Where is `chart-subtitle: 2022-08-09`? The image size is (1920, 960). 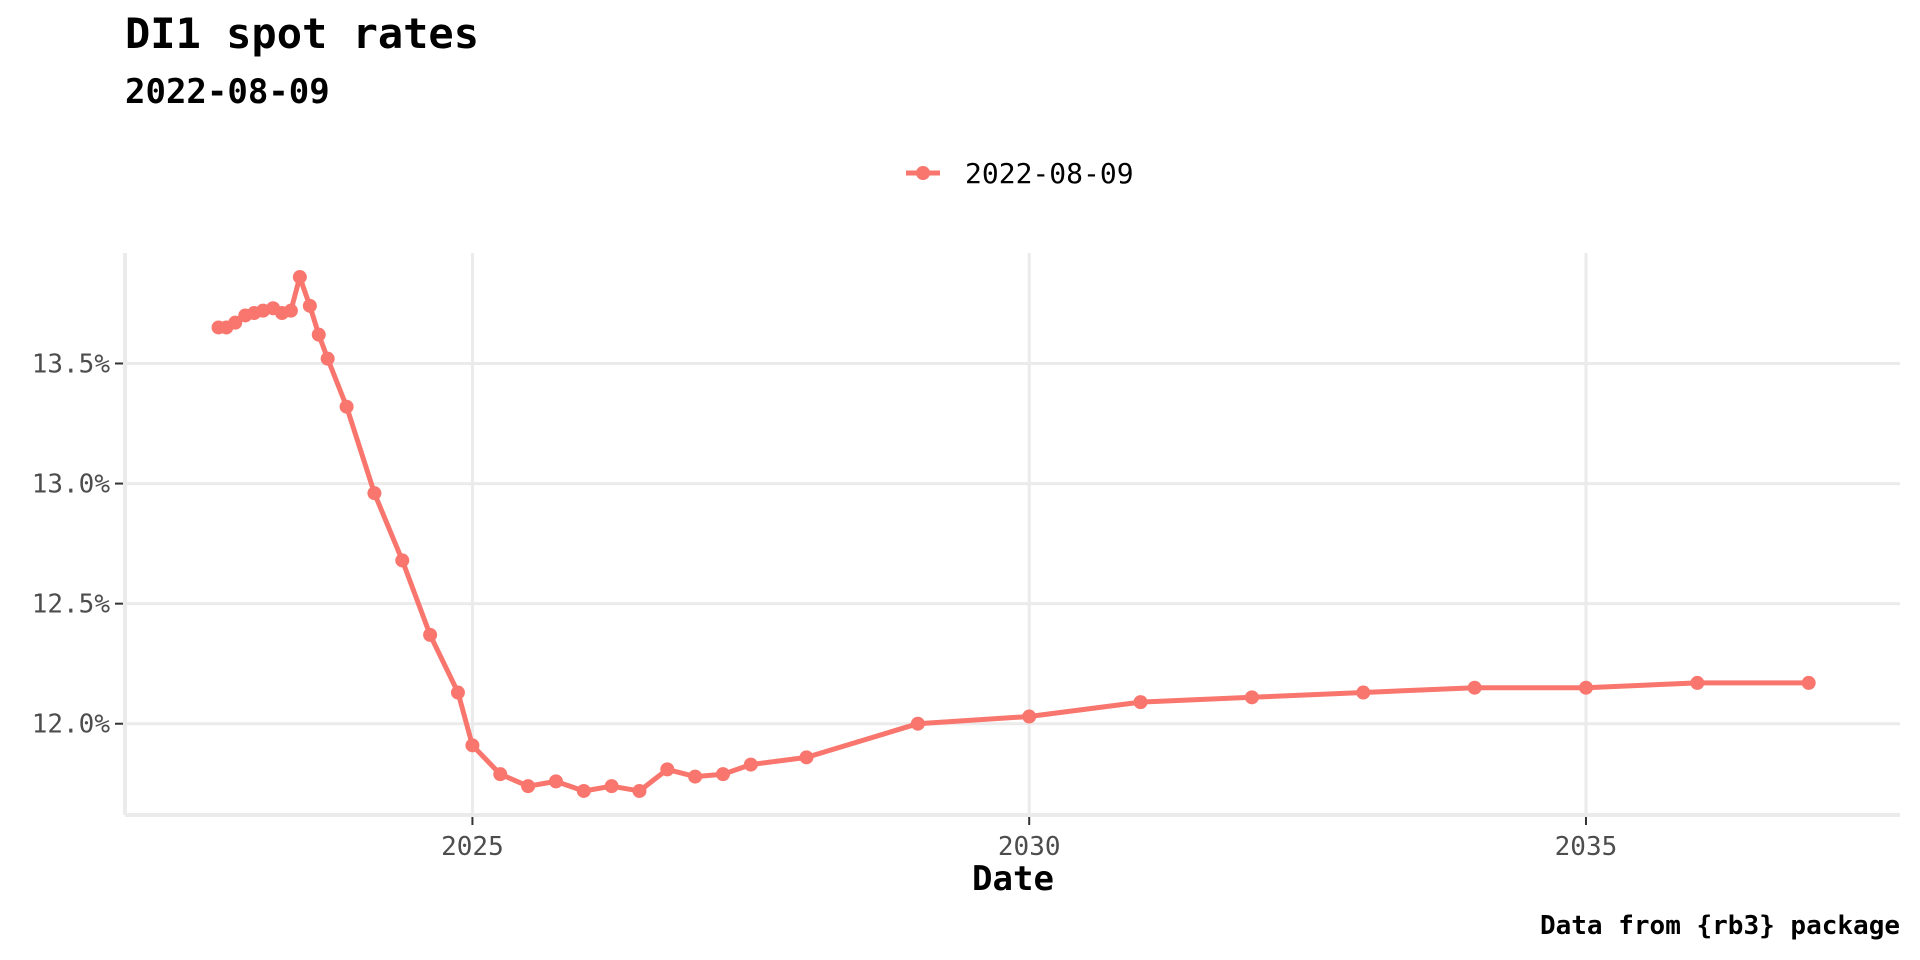
chart-subtitle: 2022-08-09 is located at coordinates (227, 92).